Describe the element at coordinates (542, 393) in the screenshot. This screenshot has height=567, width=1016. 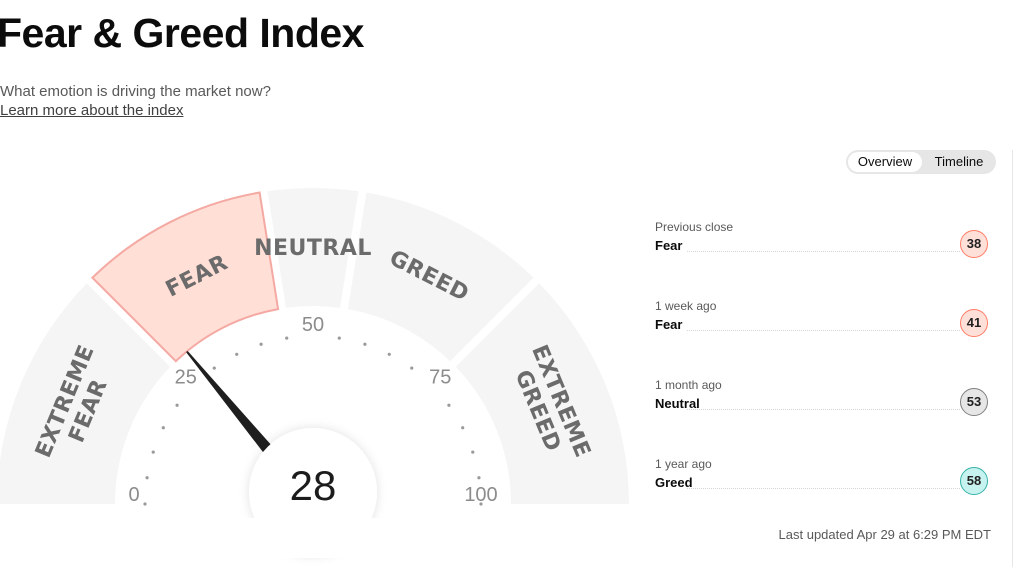
I see `segment-extreme-greed` at that location.